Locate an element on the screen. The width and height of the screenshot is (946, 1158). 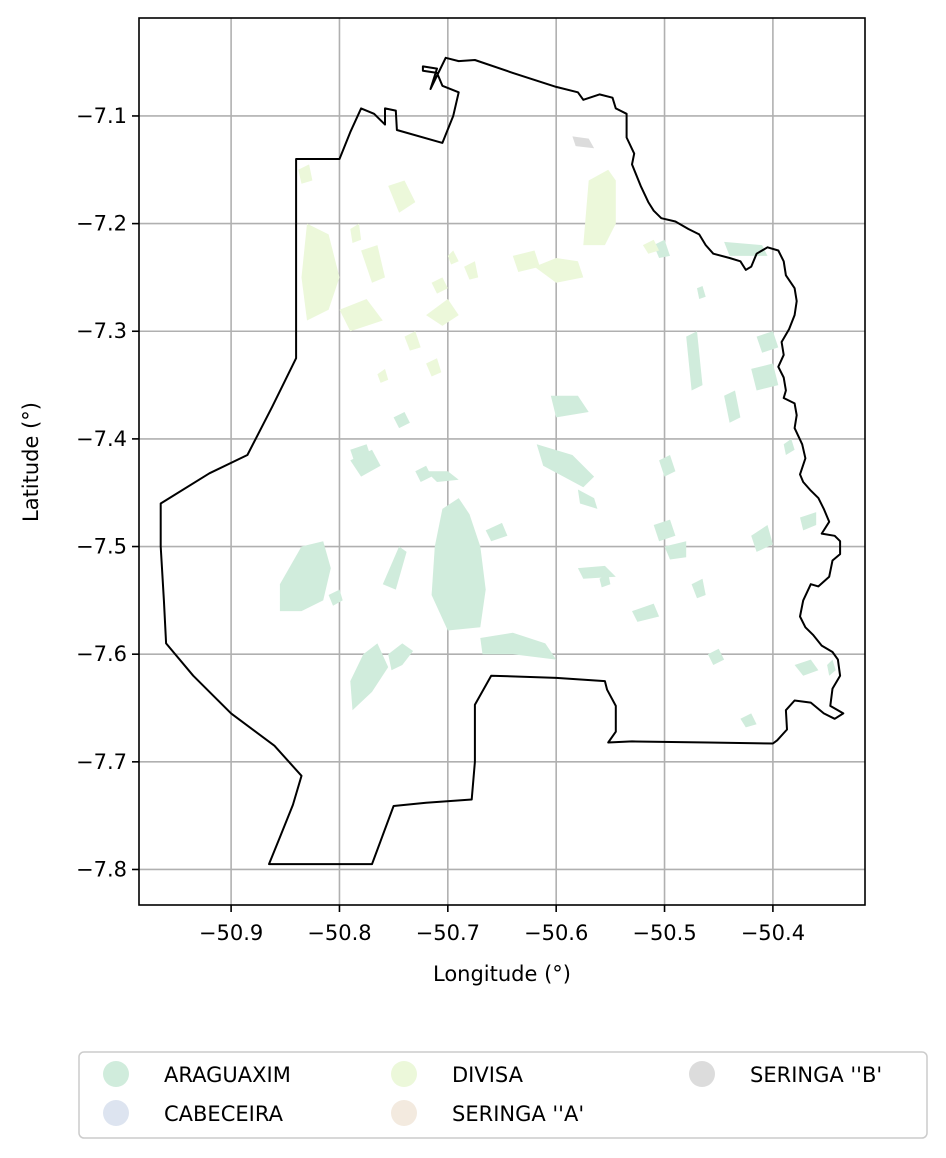
x-tick-label: −50.9 is located at coordinates (231, 933).